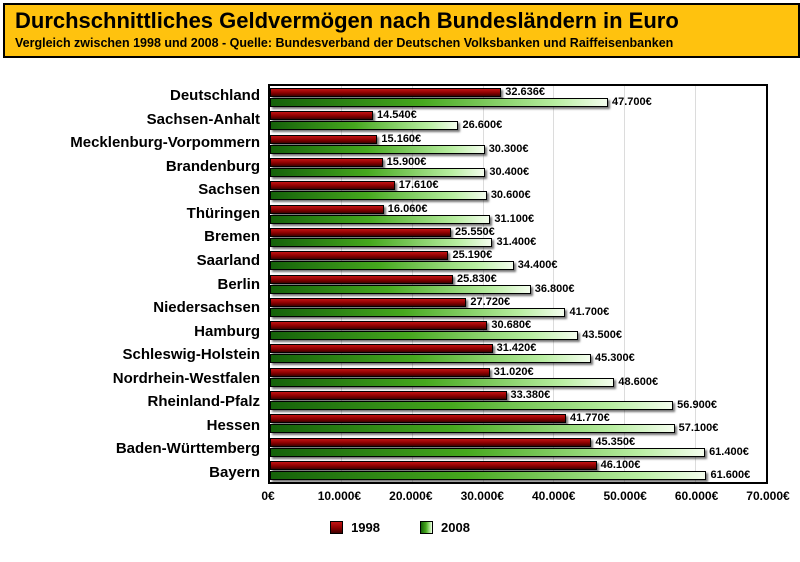 The height and width of the screenshot is (562, 800). I want to click on x-tick-label: 0€, so click(268, 496).